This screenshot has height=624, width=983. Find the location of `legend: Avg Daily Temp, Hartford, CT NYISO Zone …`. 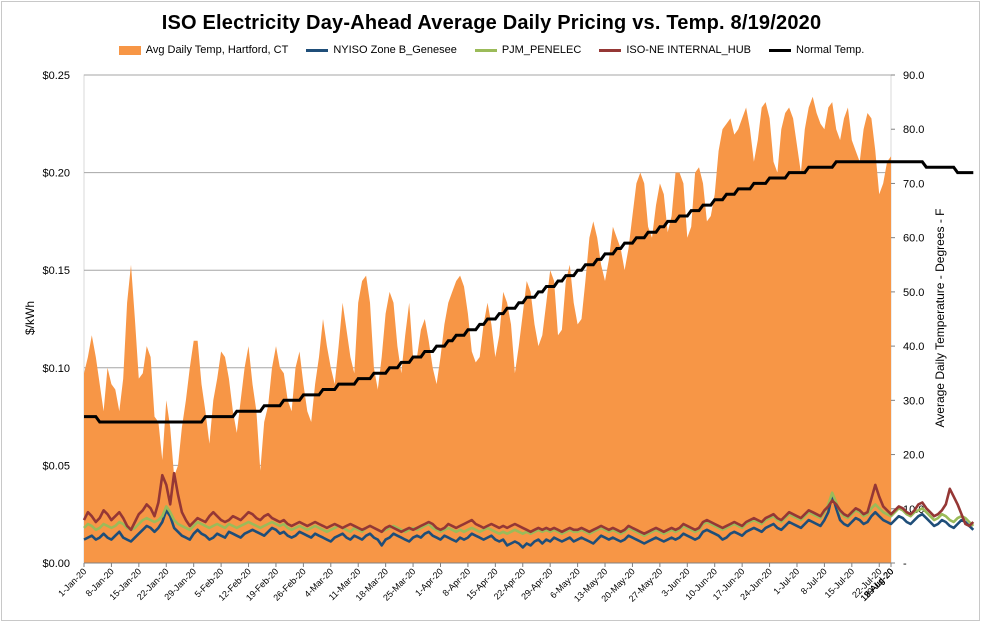

legend: Avg Daily Temp, Hartford, CT NYISO Zone … is located at coordinates (491, 50).